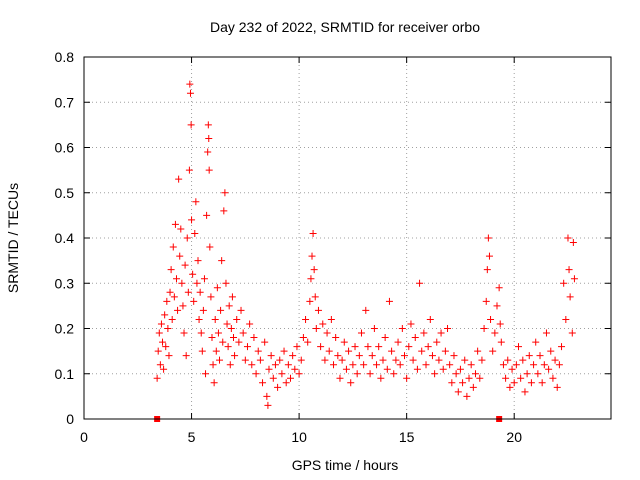 Image resolution: width=640 pixels, height=480 pixels. What do you see at coordinates (65, 57) in the screenshot?
I see `y-tick-label: 0.8` at bounding box center [65, 57].